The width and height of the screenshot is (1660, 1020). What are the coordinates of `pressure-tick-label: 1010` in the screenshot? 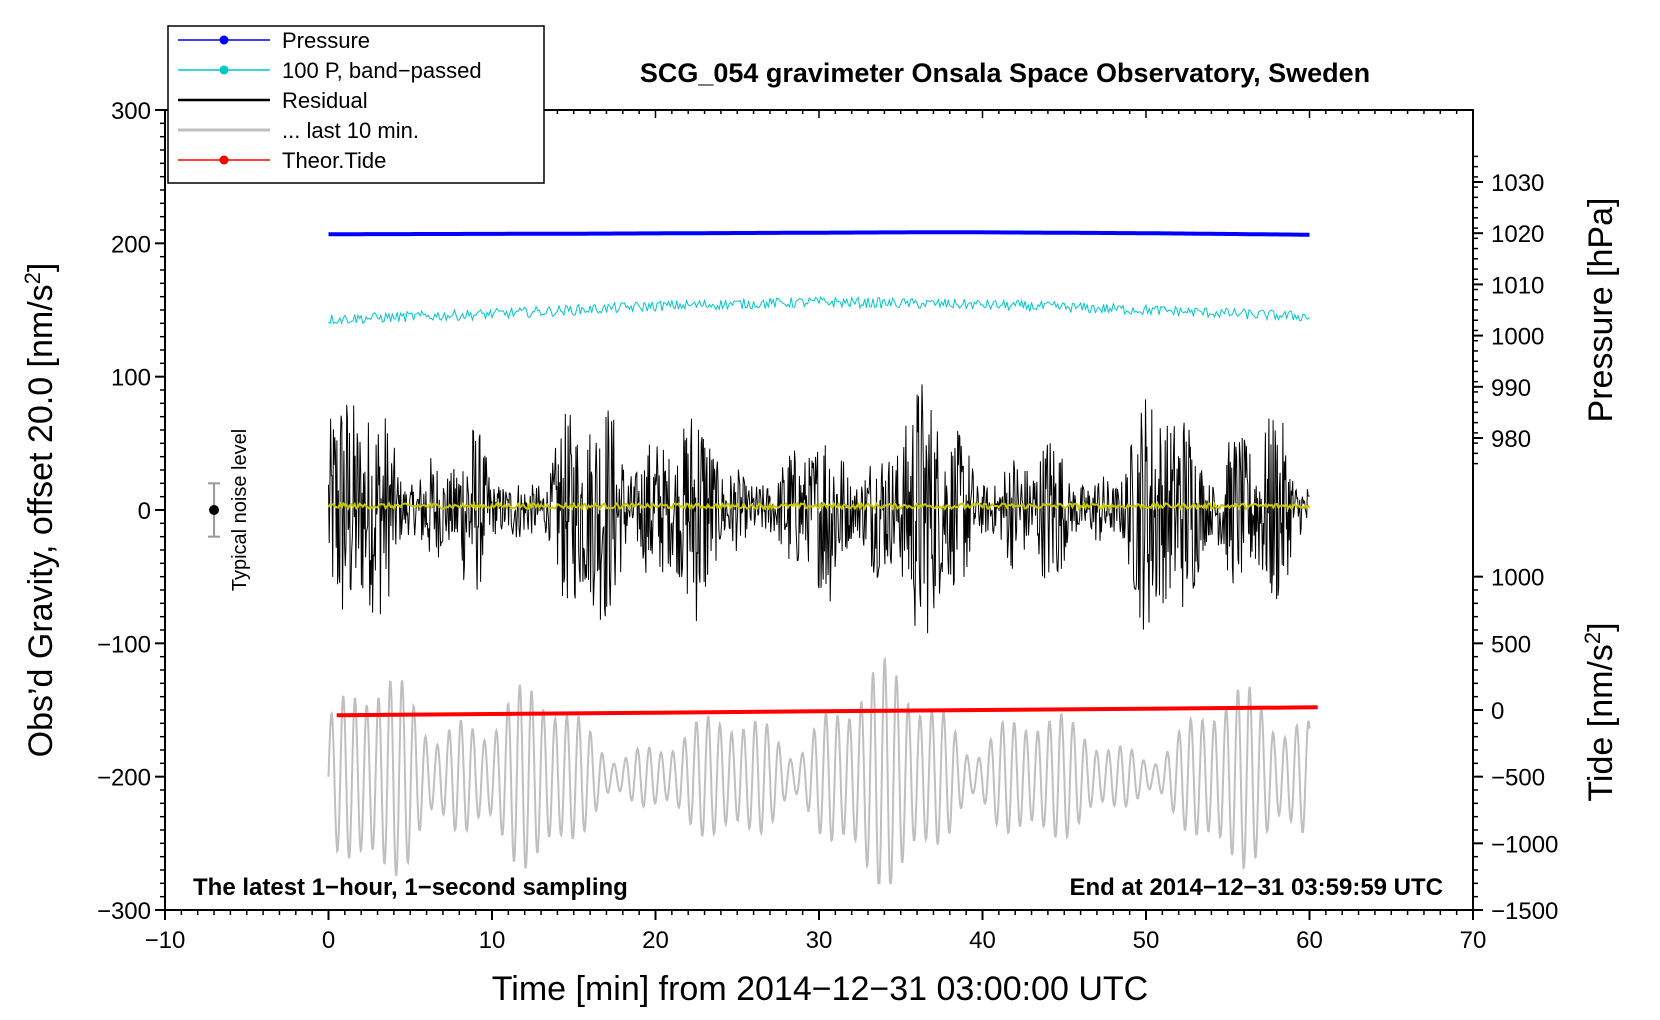 It's located at (1517, 285).